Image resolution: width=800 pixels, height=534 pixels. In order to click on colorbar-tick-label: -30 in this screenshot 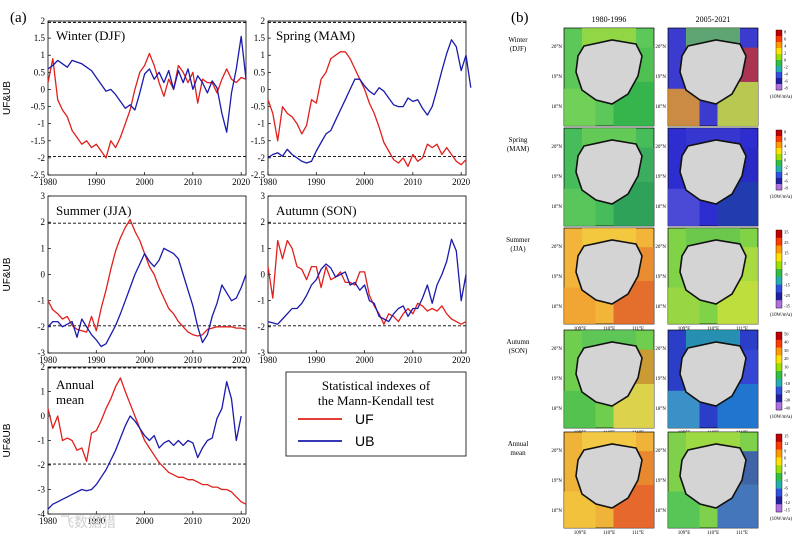, I will do `click(787, 399)`.